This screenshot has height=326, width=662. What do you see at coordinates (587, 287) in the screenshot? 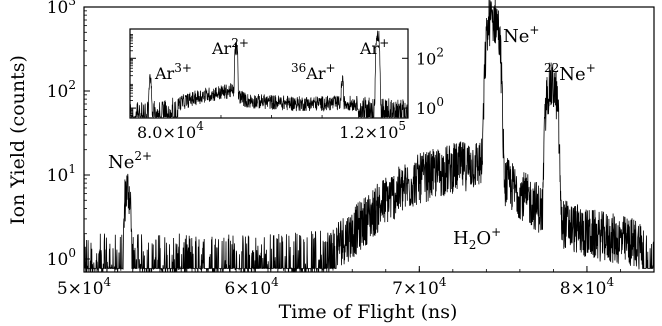
I see `x-tick-label: 8×104` at bounding box center [587, 287].